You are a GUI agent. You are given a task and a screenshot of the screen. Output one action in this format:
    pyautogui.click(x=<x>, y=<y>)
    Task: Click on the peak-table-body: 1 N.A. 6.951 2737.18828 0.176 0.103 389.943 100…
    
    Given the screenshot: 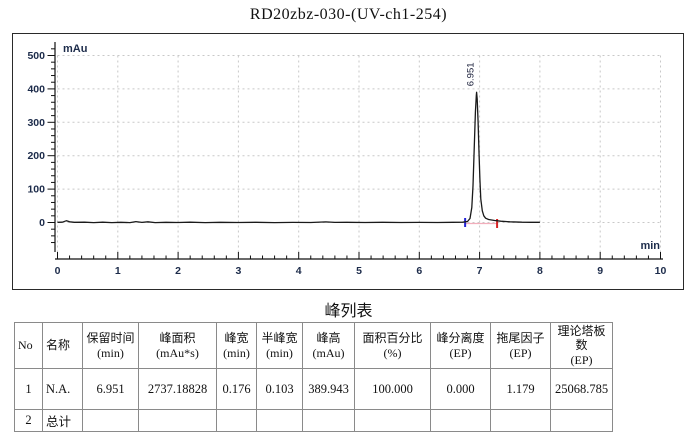 What is the action you would take?
    pyautogui.click(x=313, y=400)
    